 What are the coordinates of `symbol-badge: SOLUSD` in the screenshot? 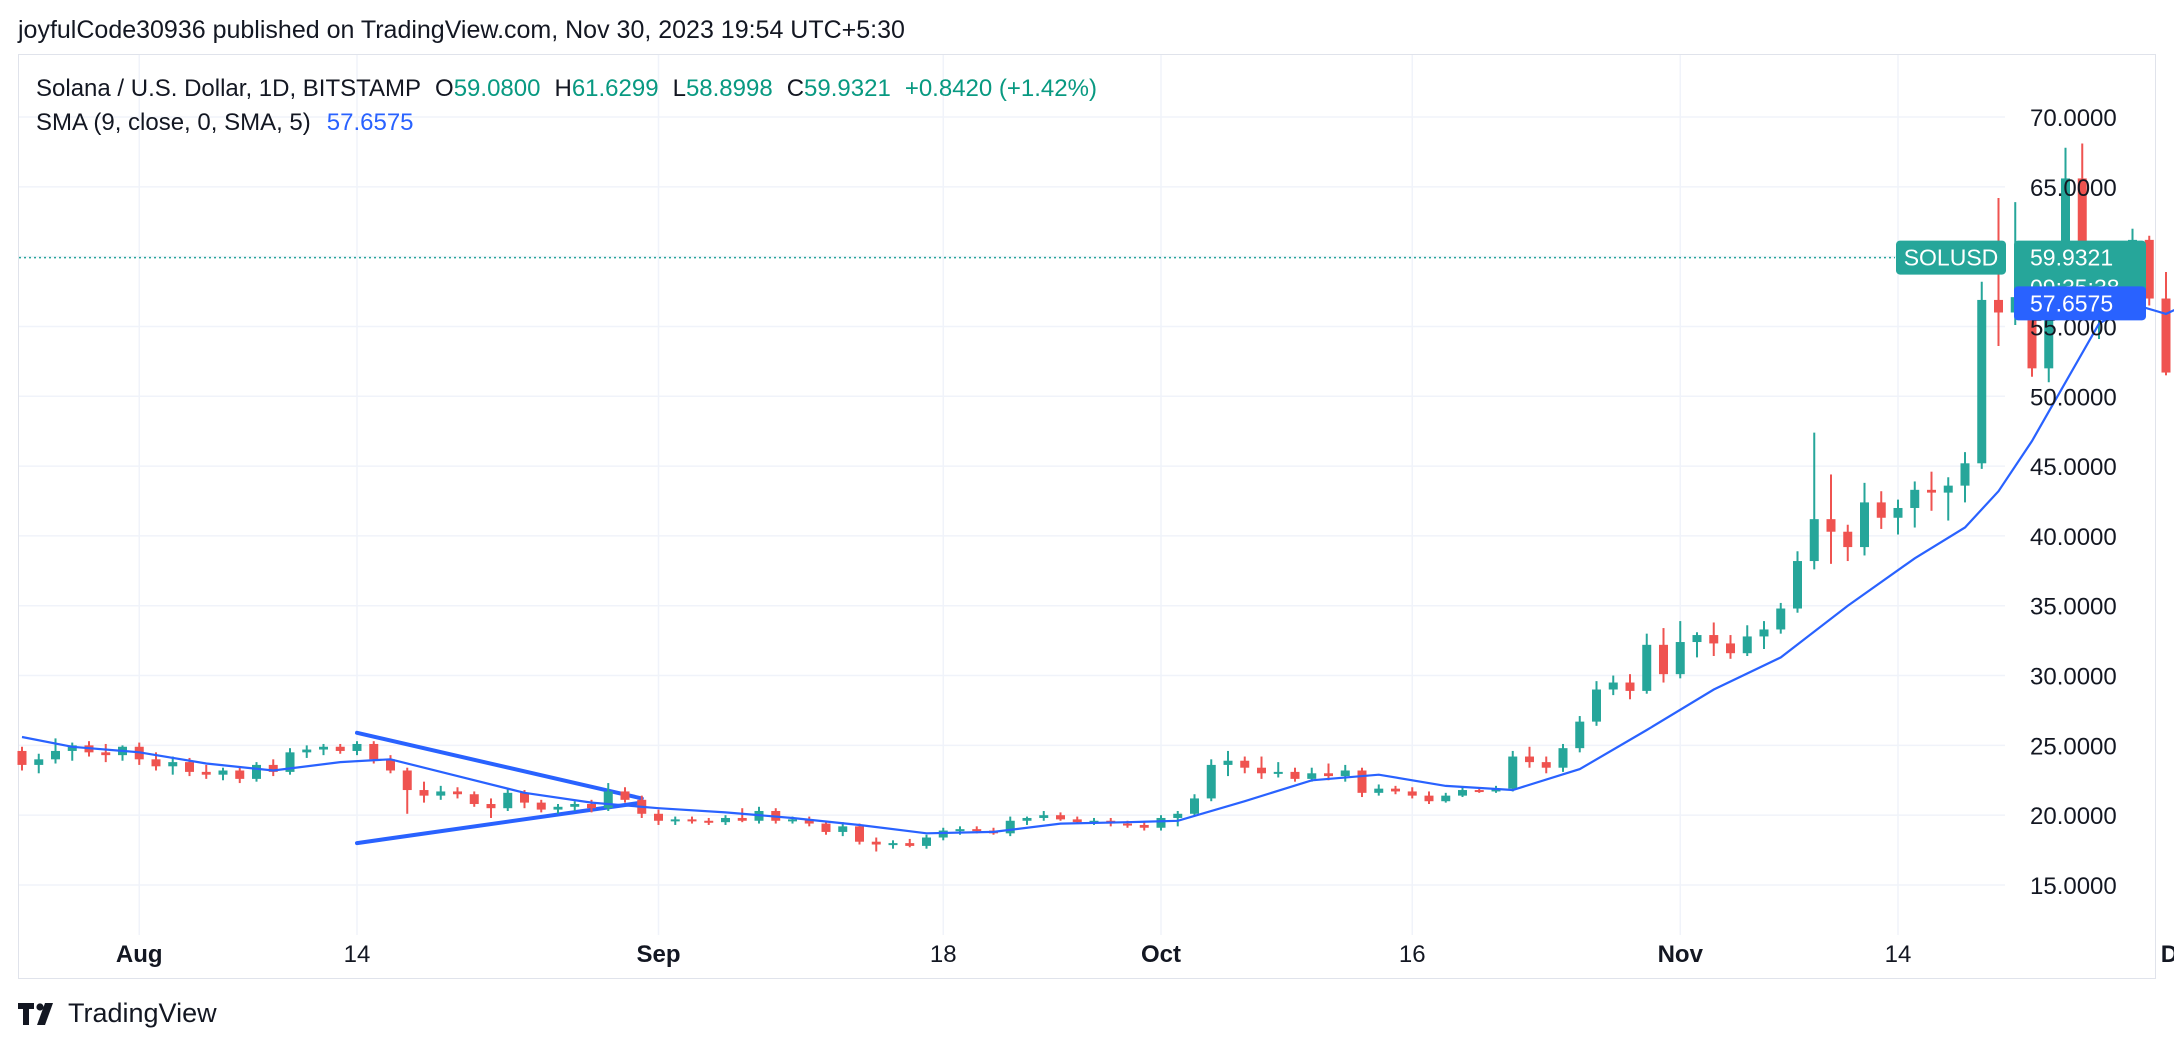 It's located at (1951, 257).